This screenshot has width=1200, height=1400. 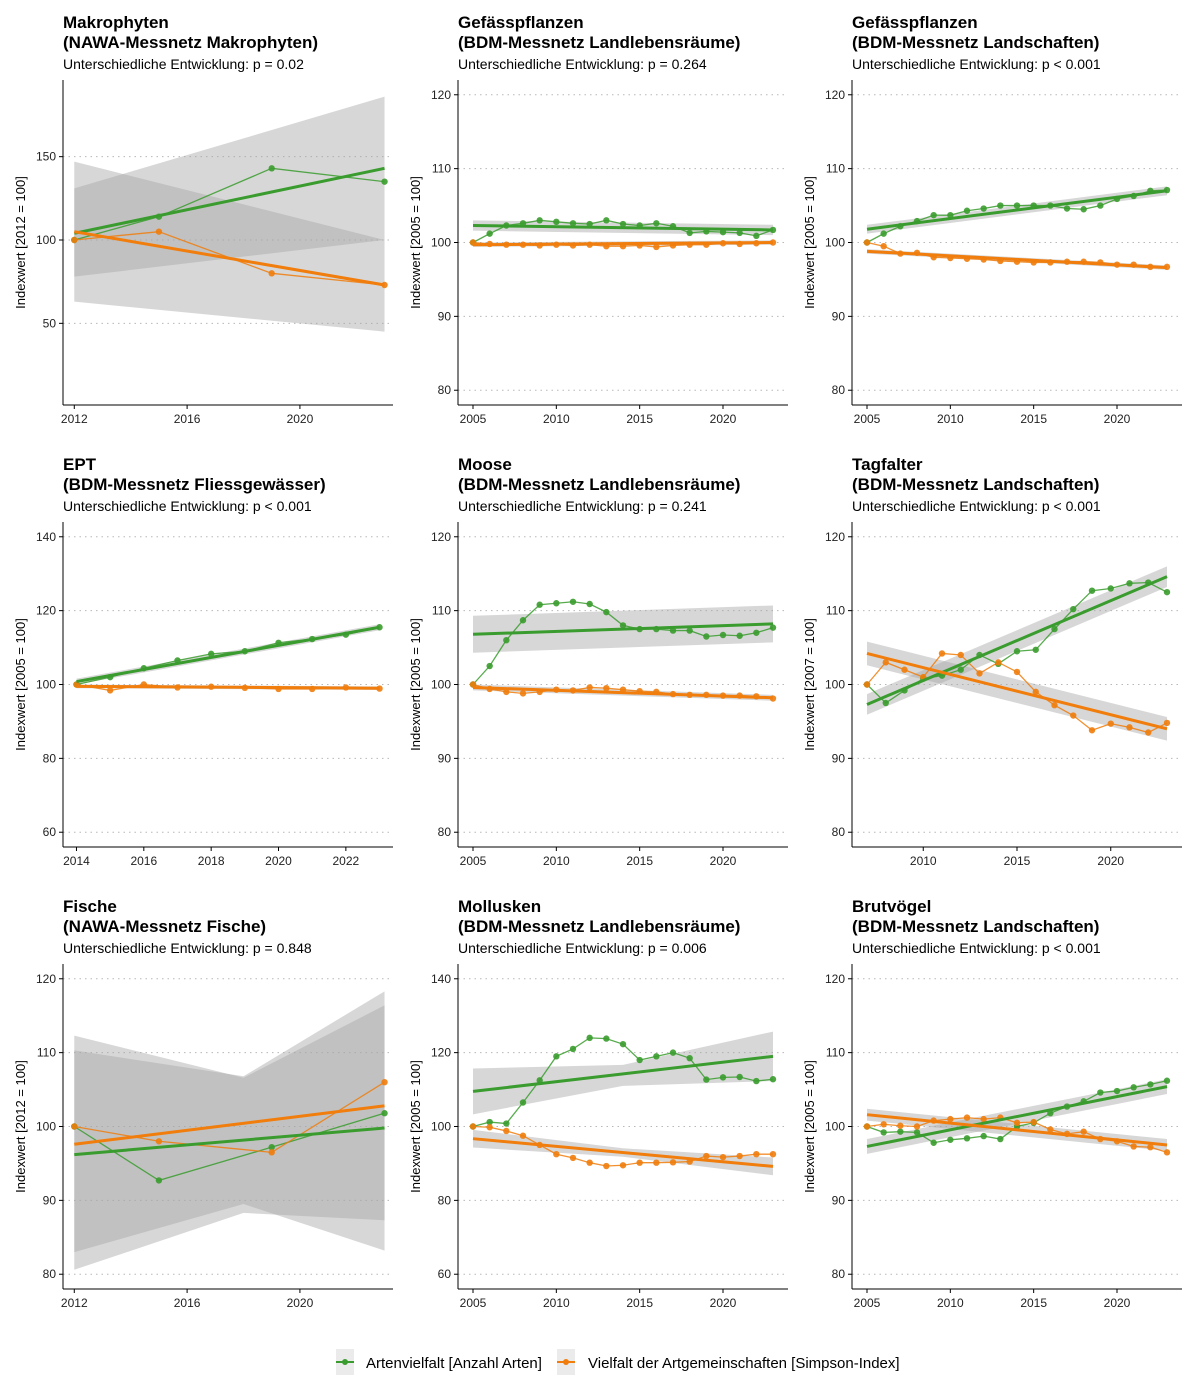 I want to click on series-line-species, so click(x=229, y=204).